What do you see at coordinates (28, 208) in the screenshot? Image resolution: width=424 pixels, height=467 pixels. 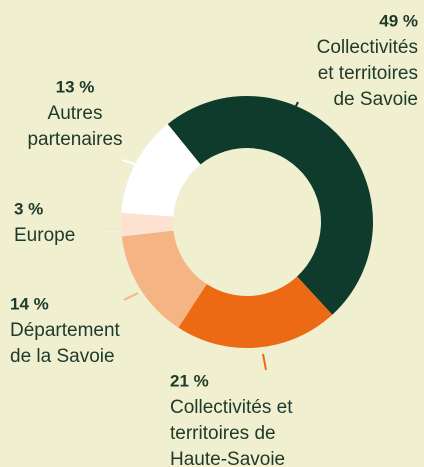 I see `value-label: 3 %` at bounding box center [28, 208].